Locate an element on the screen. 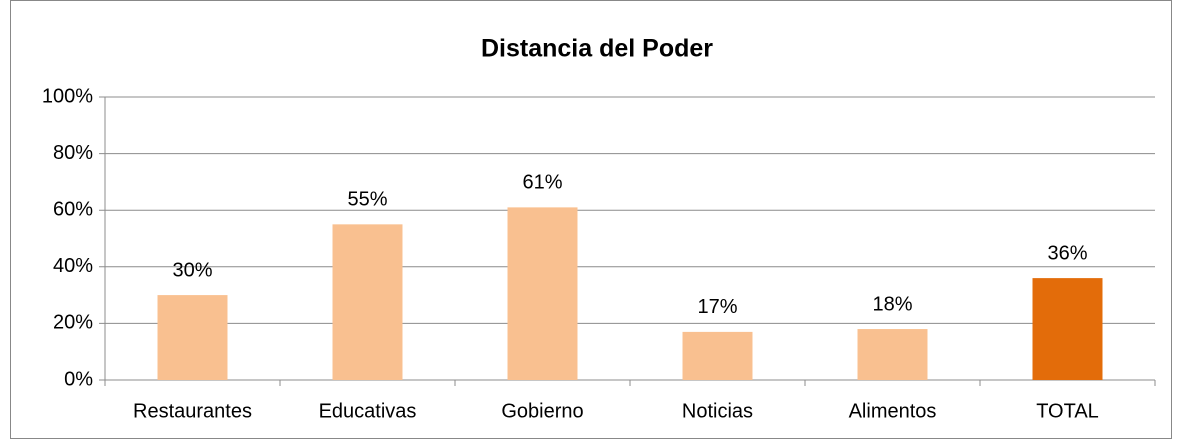 The width and height of the screenshot is (1179, 440). value-label: 30% is located at coordinates (192, 270).